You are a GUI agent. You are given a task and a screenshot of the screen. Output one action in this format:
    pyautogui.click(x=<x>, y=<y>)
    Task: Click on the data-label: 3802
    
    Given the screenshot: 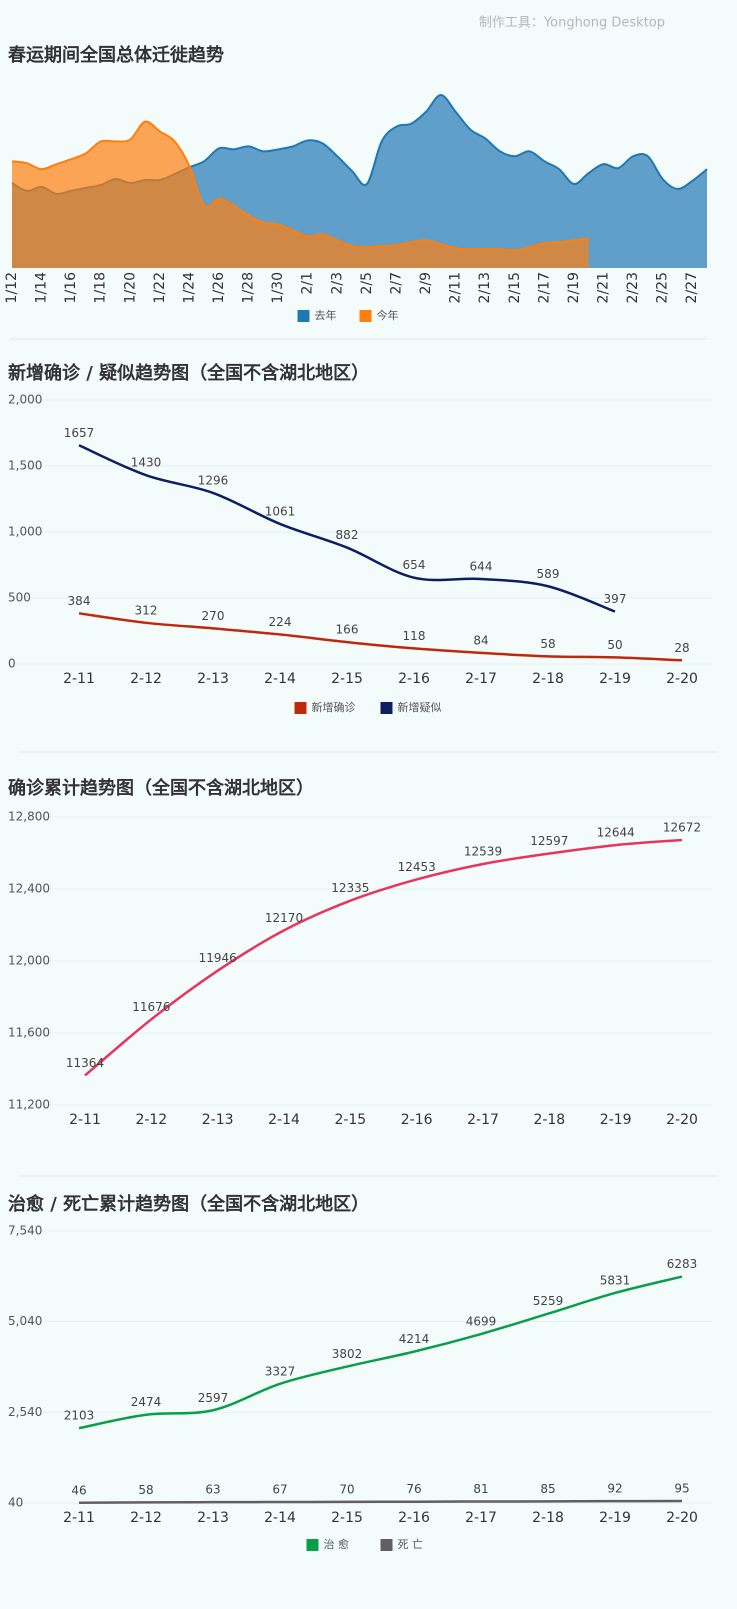 What is the action you would take?
    pyautogui.click(x=347, y=1354)
    